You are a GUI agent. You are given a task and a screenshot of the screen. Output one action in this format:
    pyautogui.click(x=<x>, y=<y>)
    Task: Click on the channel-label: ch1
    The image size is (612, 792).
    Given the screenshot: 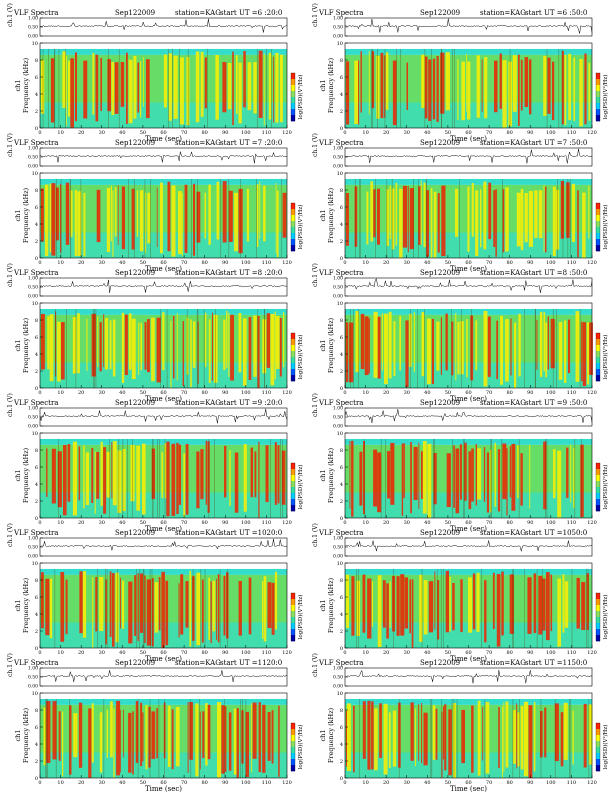 What is the action you would take?
    pyautogui.click(x=18, y=346)
    